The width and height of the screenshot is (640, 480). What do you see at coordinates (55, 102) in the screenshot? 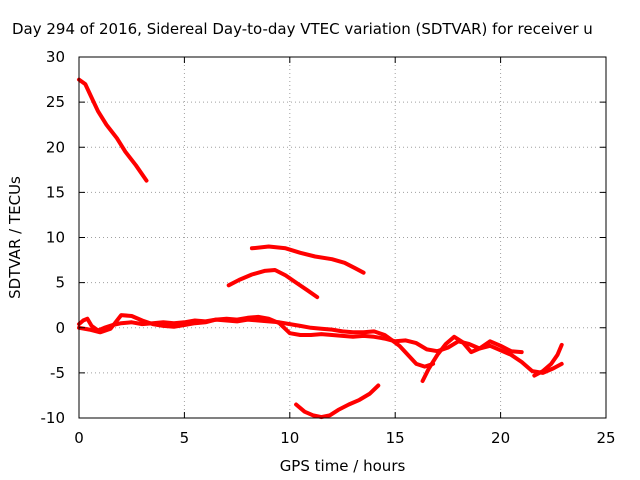
I see `y-tick-label: 25` at bounding box center [55, 102].